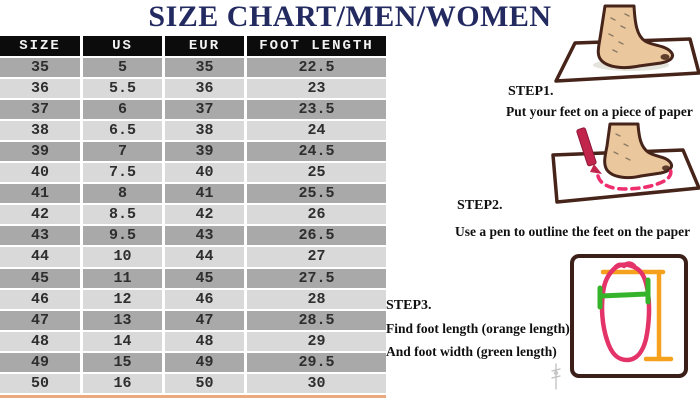 The image size is (700, 400). I want to click on table-header-row: SIZE US EUR FOOT LENGTH, so click(193, 46).